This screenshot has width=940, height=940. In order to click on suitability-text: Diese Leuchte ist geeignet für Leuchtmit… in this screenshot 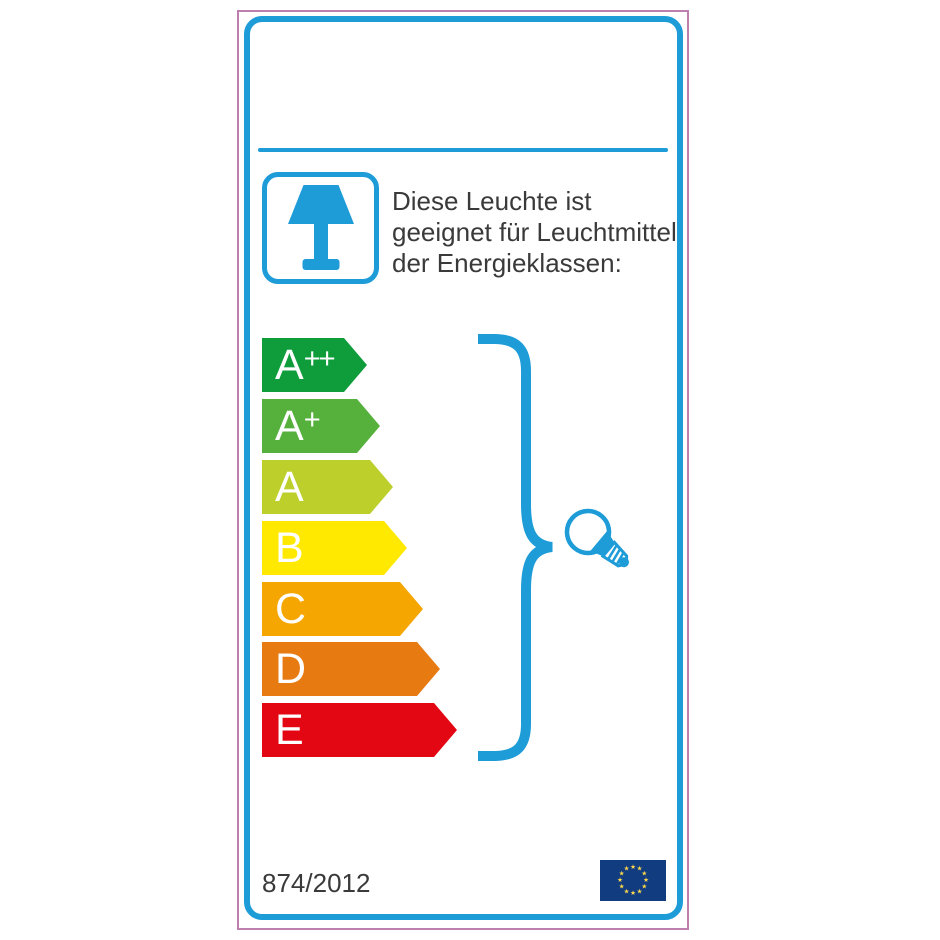, I will do `click(542, 232)`.